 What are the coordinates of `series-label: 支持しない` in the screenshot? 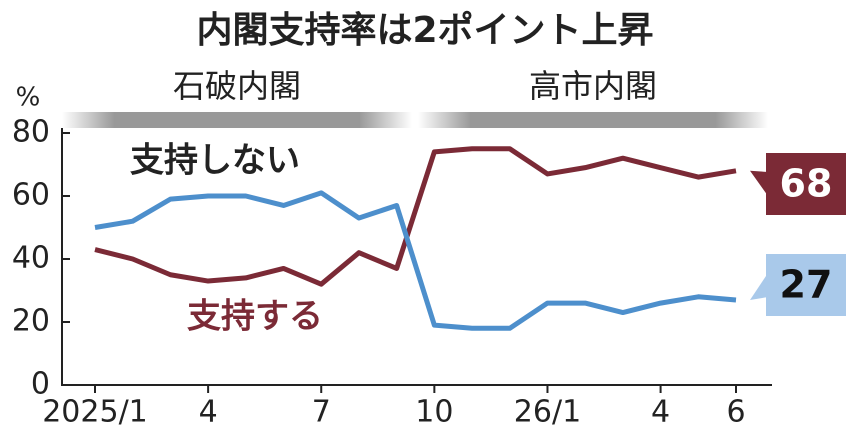 It's located at (215, 161).